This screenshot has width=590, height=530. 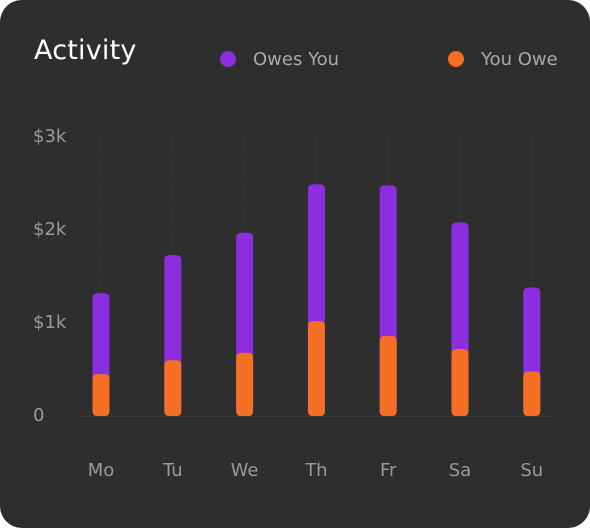 What do you see at coordinates (38, 415) in the screenshot?
I see `y-tick-label-0: 0` at bounding box center [38, 415].